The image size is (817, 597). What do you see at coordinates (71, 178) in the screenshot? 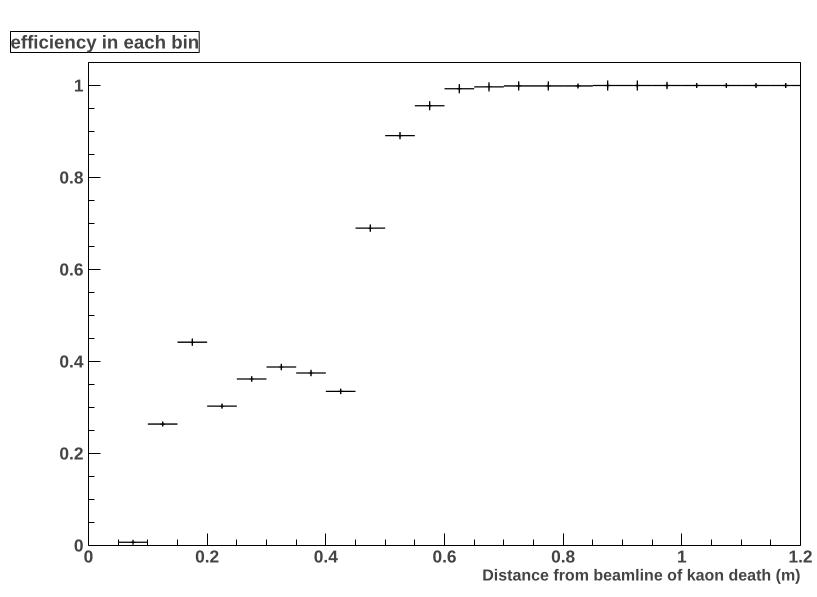
I see `y-tick-label: 0.8` at bounding box center [71, 178].